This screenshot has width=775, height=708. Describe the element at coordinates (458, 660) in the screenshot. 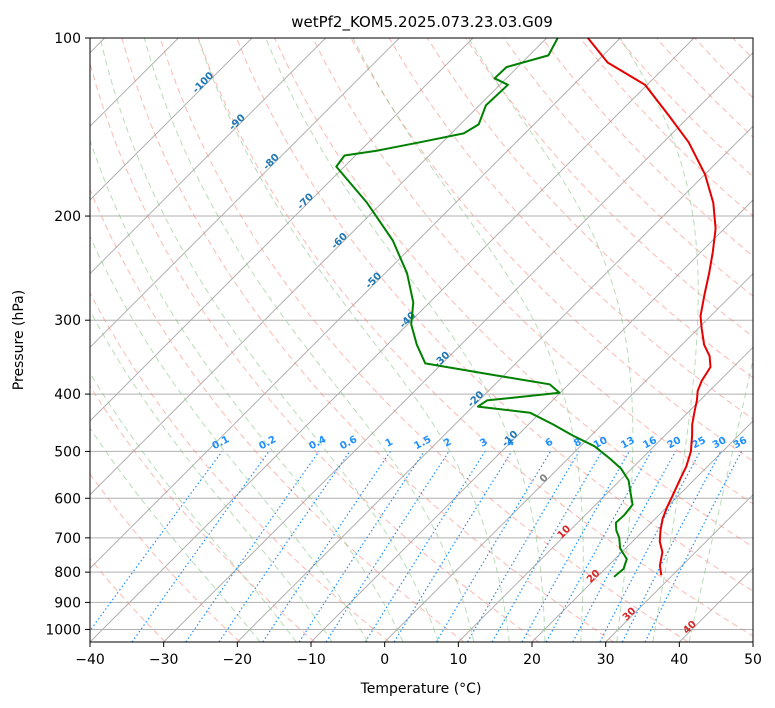

I see `x-tick-label: 10` at that location.